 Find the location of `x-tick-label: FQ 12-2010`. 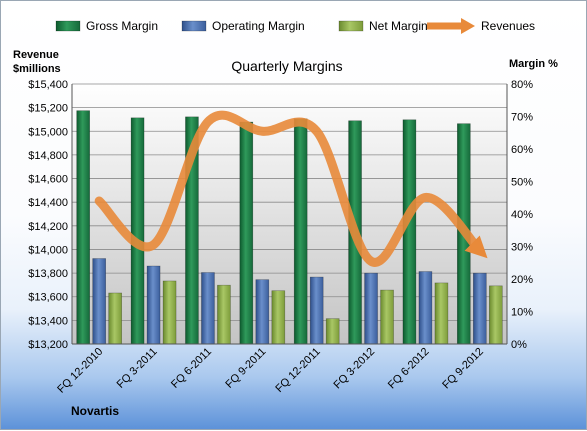

x-tick-label: FQ 12-2010 is located at coordinates (80, 371).